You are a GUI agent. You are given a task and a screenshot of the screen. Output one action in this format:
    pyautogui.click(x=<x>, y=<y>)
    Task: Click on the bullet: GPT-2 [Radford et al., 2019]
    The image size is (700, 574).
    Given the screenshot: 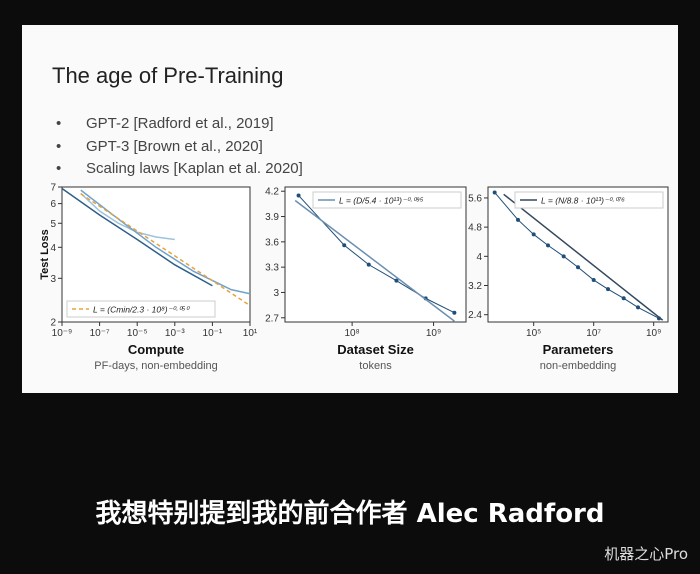 What is the action you would take?
    pyautogui.click(x=165, y=123)
    